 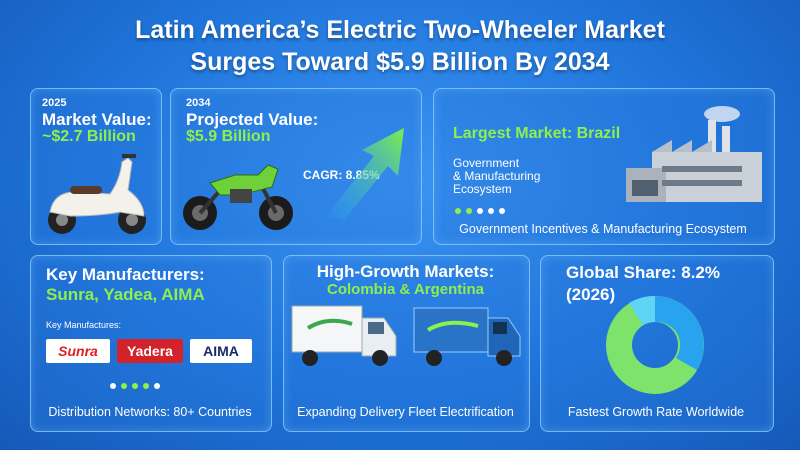 I want to click on donut-illustration, so click(x=655, y=344).